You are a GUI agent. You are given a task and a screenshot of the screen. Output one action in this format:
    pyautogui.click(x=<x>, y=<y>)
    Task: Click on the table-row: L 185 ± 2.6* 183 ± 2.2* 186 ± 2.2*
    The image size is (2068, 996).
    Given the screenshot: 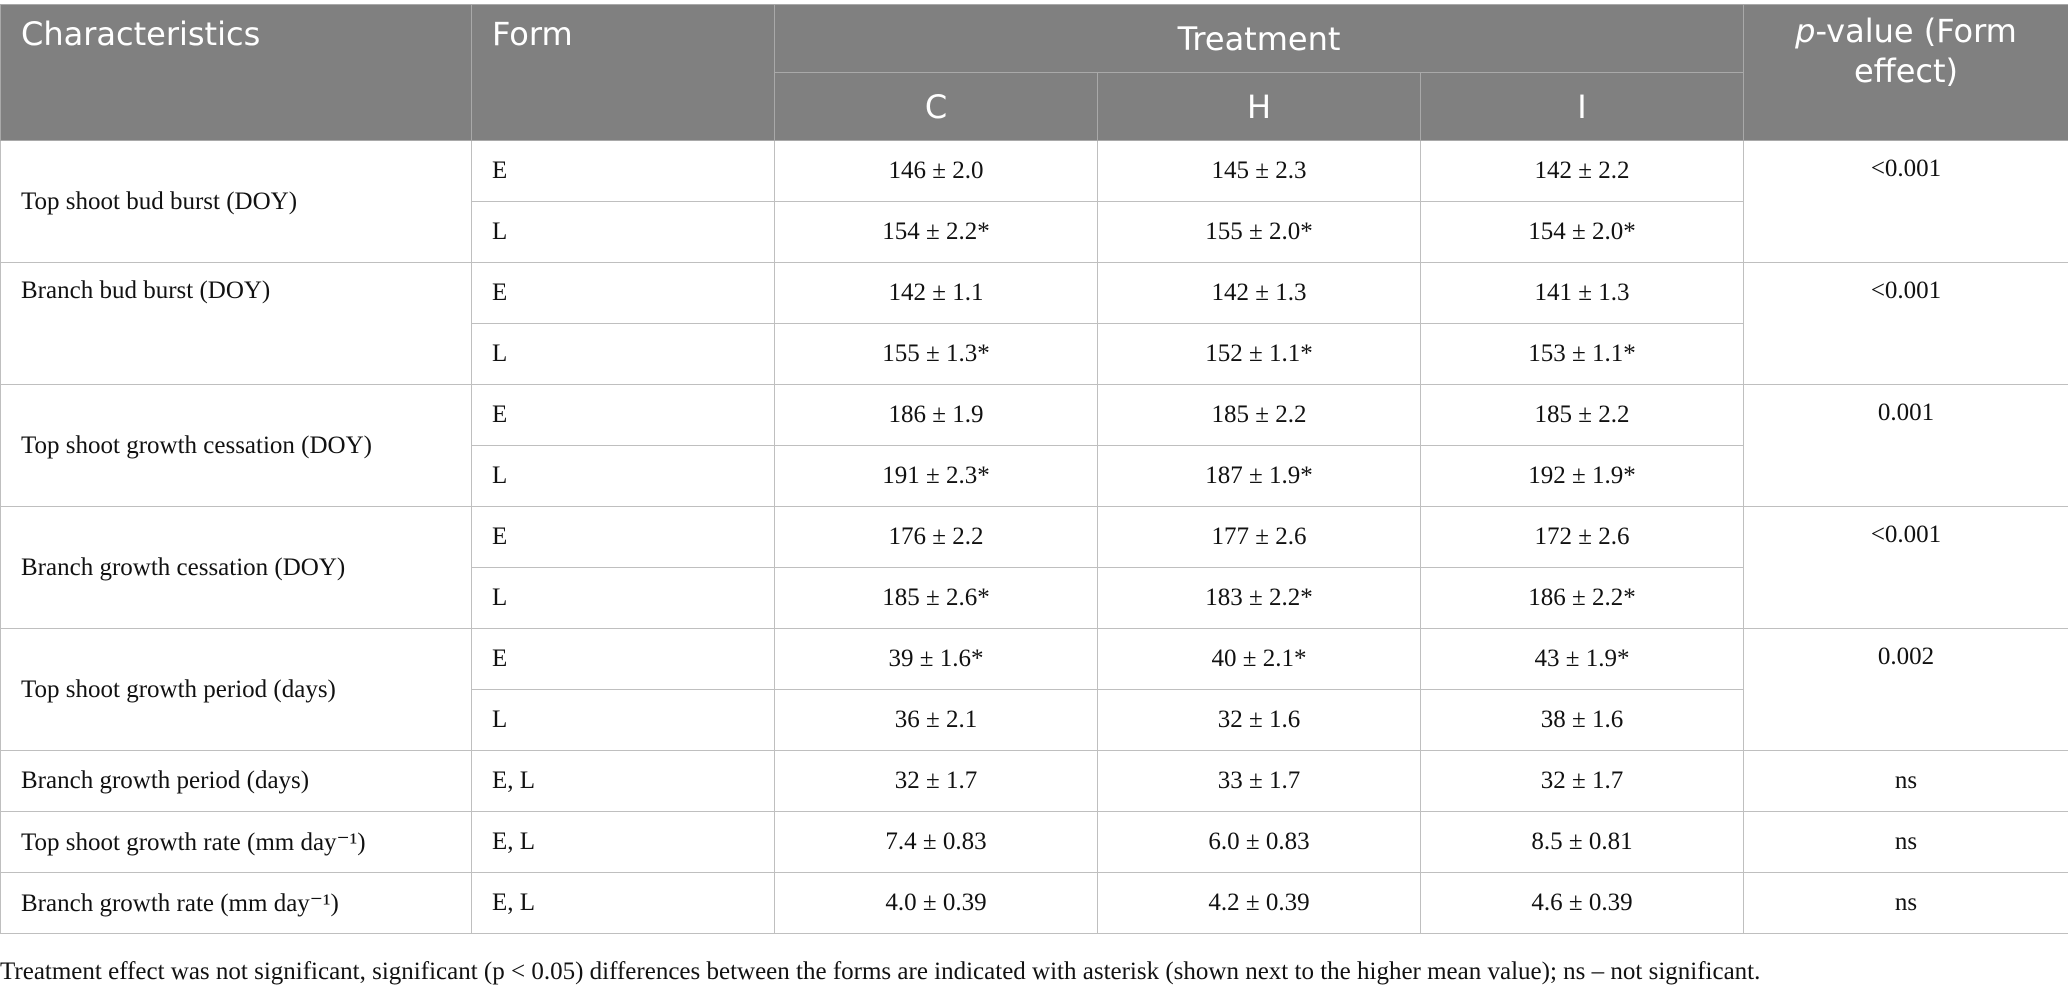 What is the action you would take?
    pyautogui.click(x=1034, y=598)
    